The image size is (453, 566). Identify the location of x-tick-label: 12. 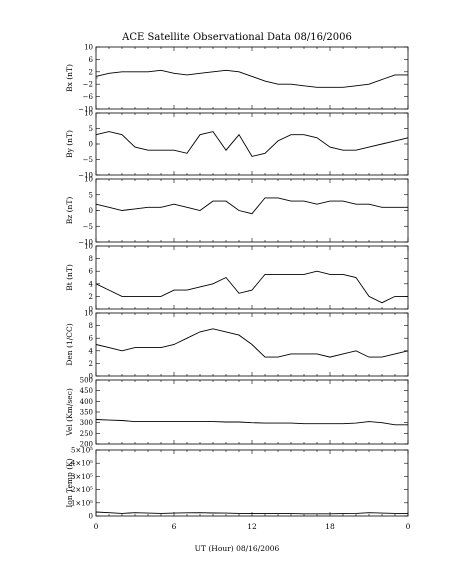
(252, 526).